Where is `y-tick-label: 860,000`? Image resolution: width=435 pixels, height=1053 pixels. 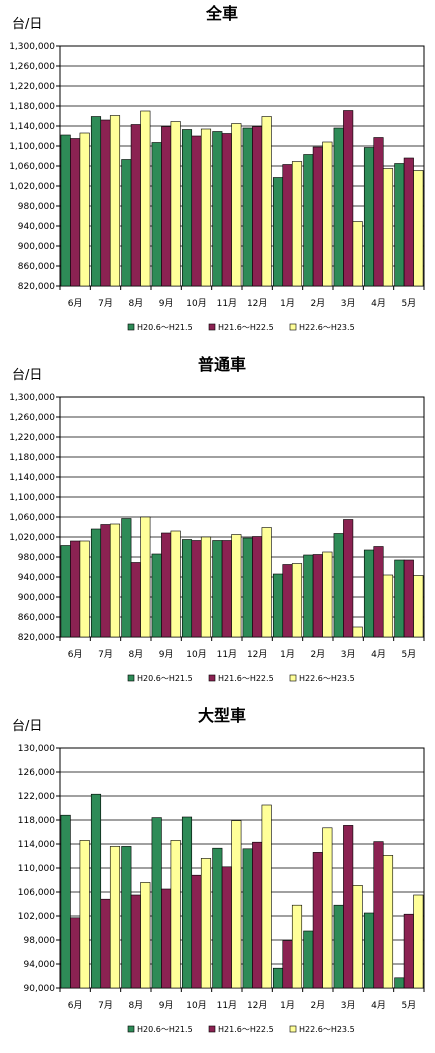
y-tick-label: 860,000 is located at coordinates (36, 267).